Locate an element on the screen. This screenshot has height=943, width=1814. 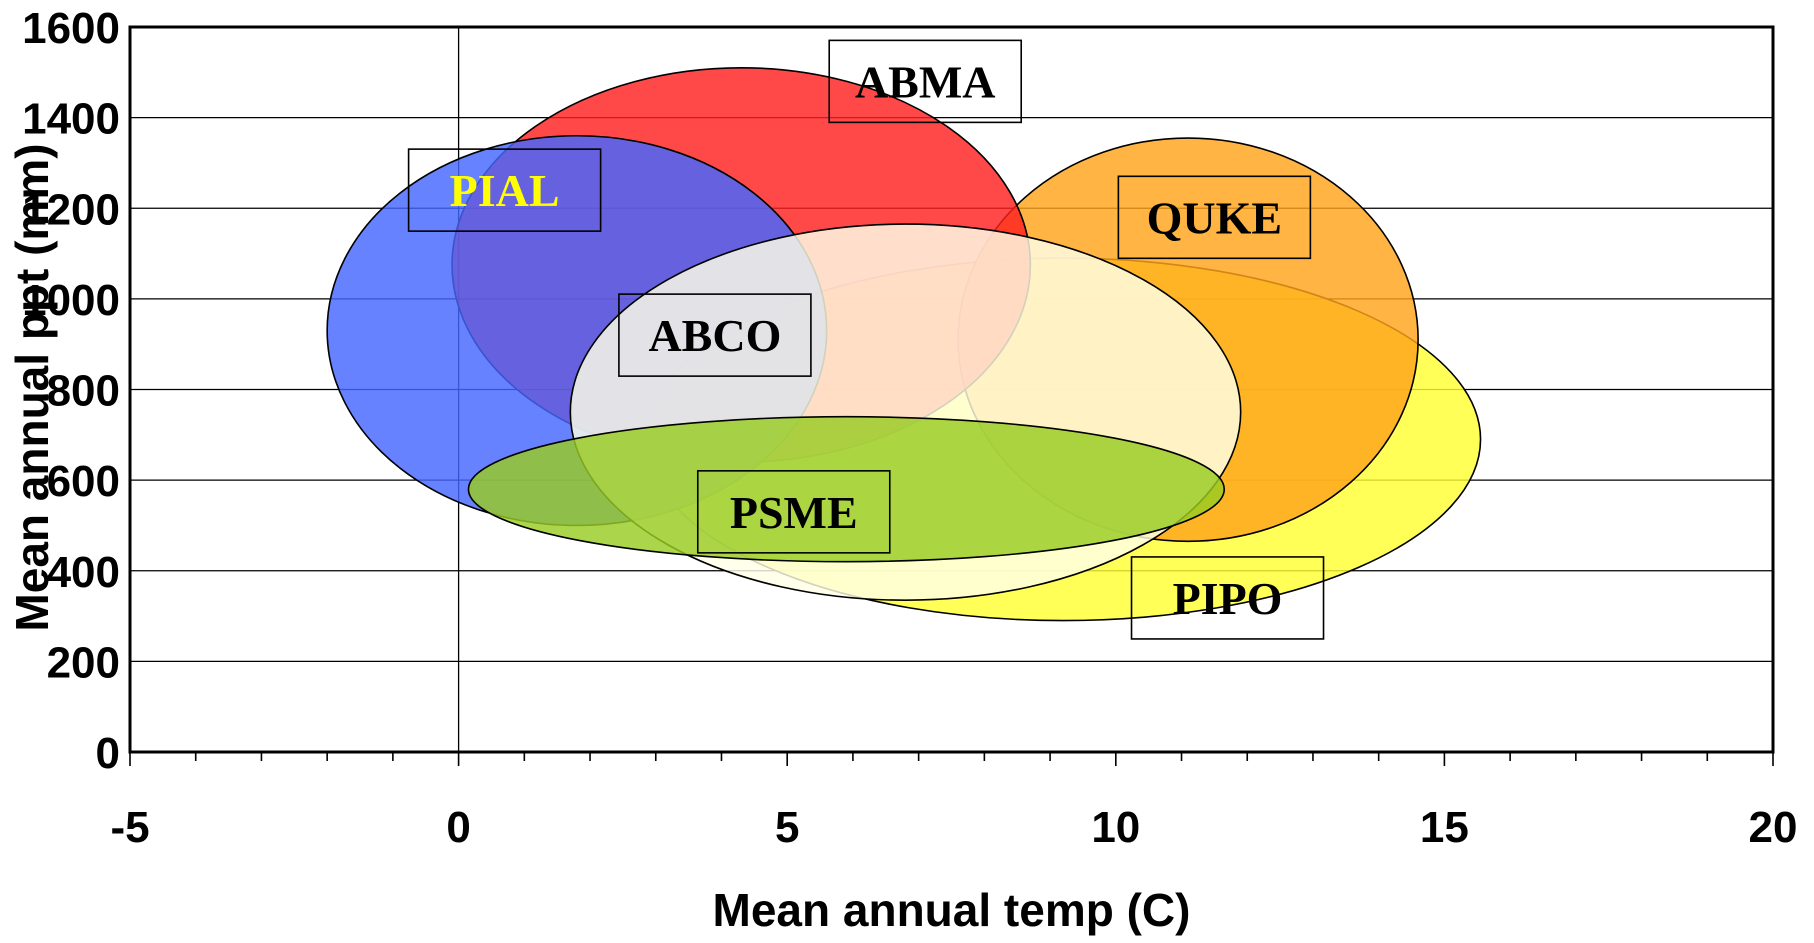
label-box-abco is located at coordinates (715, 335).